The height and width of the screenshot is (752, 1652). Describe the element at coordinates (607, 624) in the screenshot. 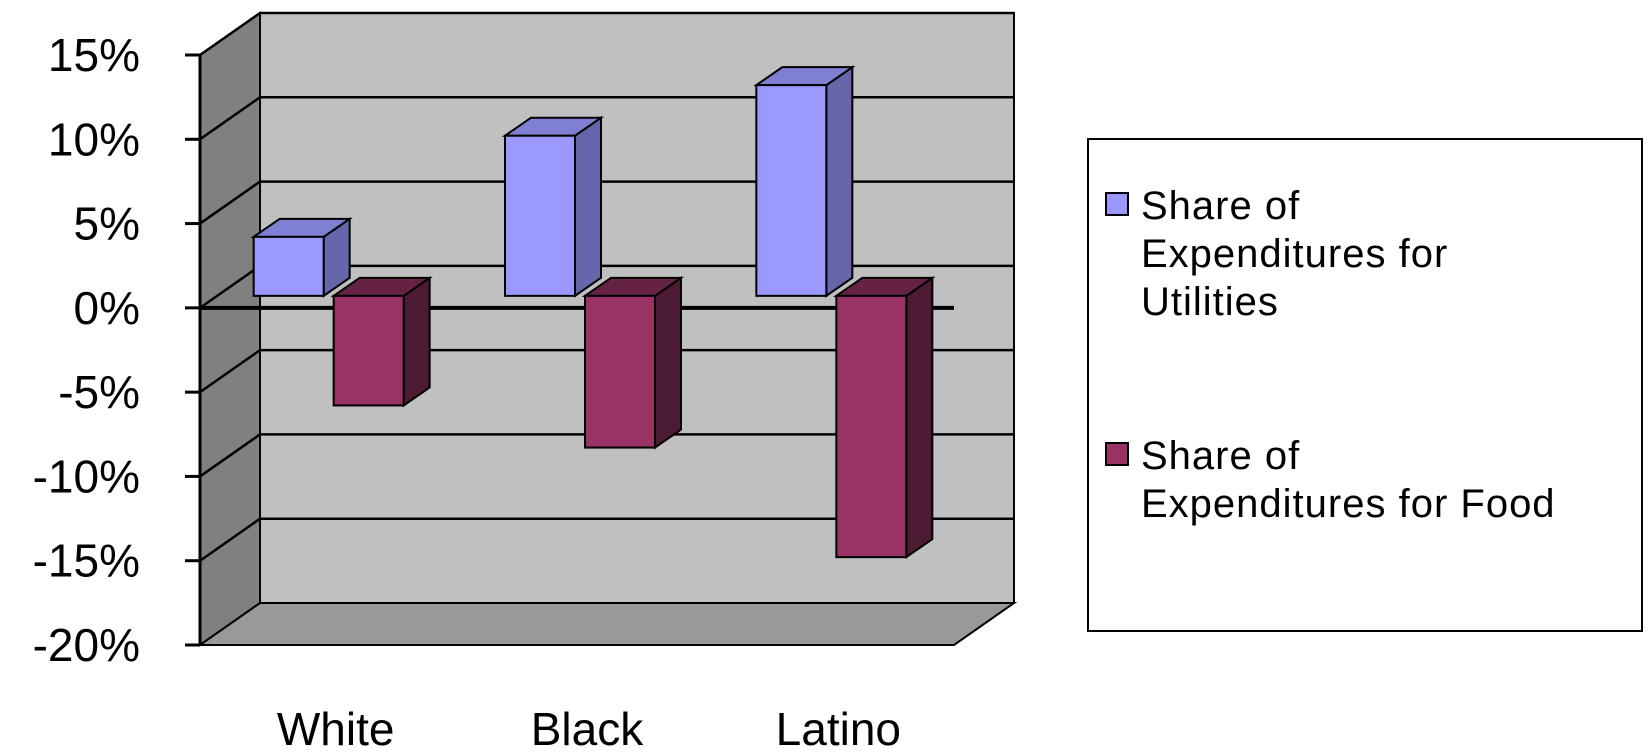

I see `floor` at that location.